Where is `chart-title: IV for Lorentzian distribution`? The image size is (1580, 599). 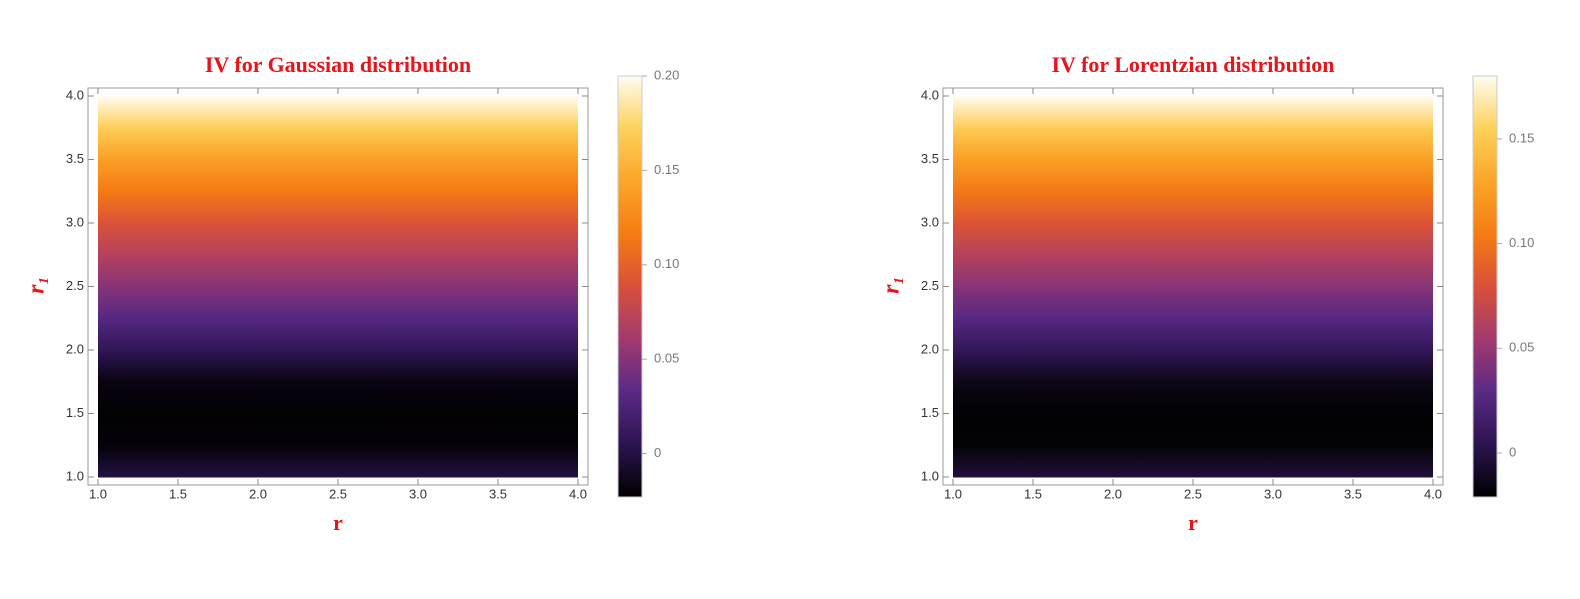 chart-title: IV for Lorentzian distribution is located at coordinates (1193, 64).